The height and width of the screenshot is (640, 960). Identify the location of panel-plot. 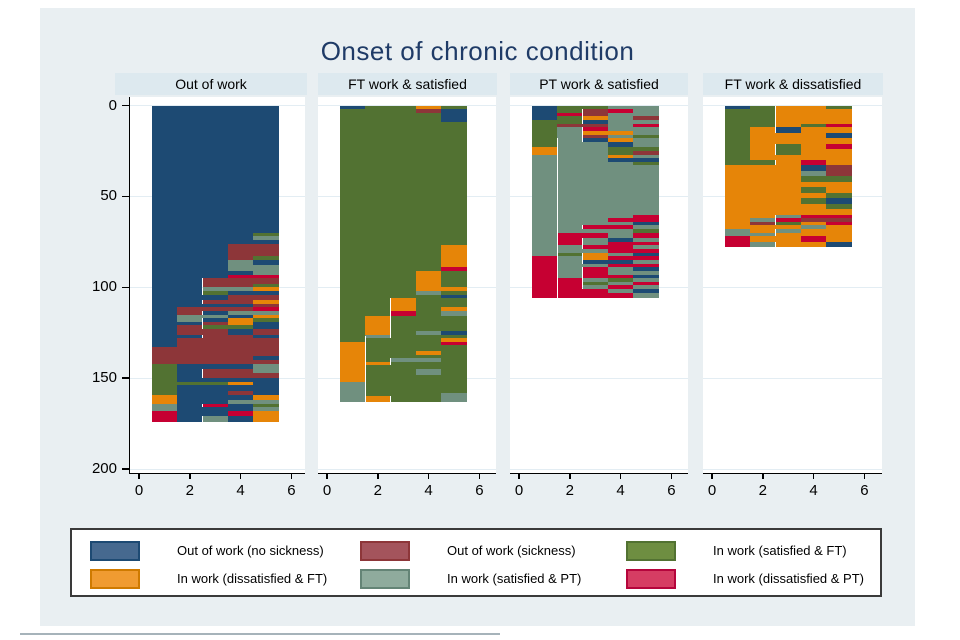
(792, 285).